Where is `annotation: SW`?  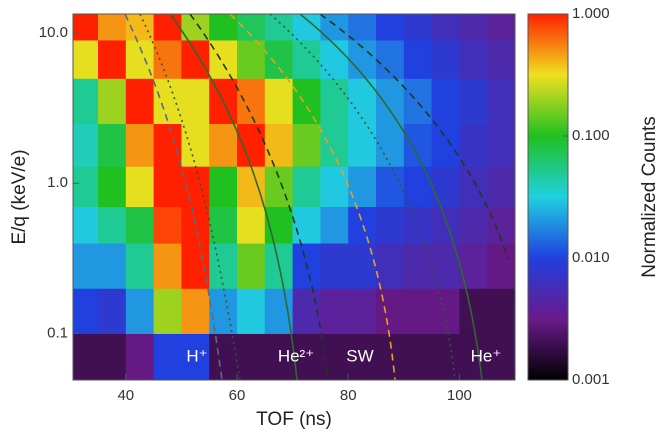
annotation: SW is located at coordinates (359, 355).